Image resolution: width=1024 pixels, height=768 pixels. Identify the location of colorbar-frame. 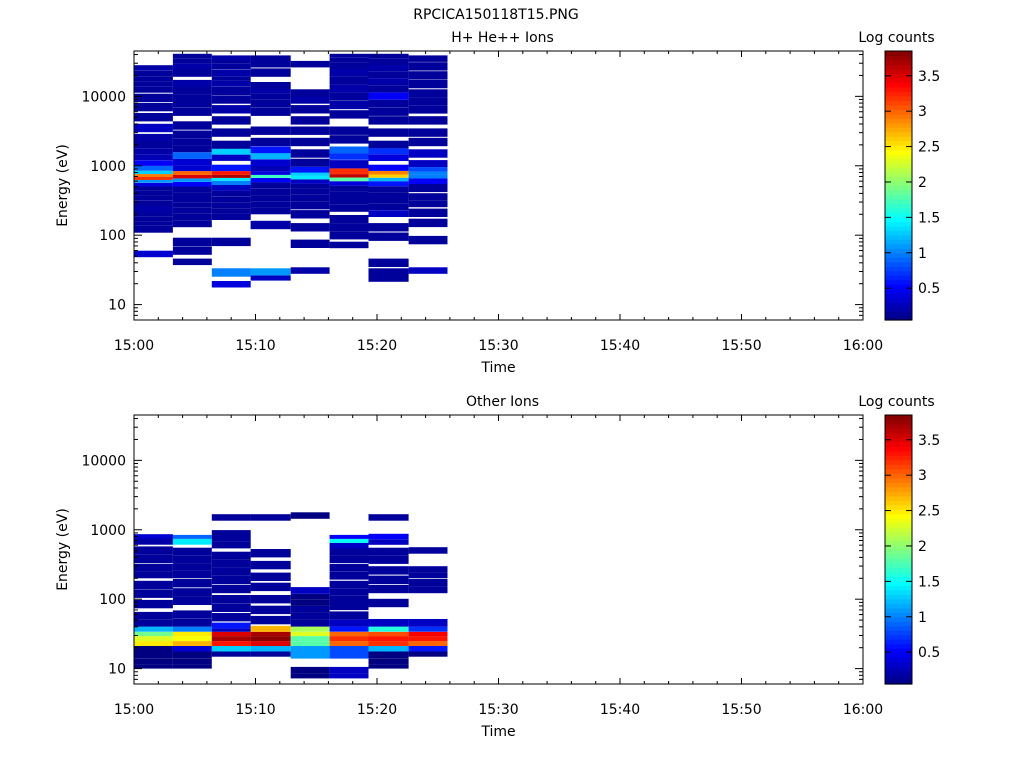
(898, 185).